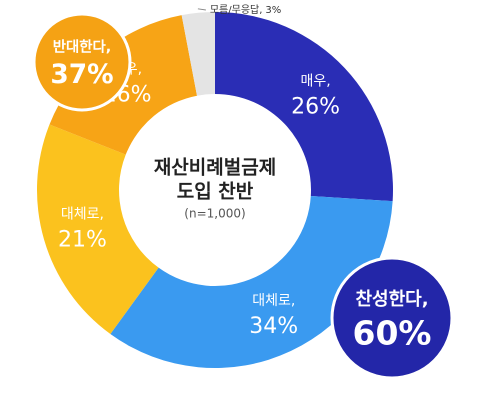 The width and height of the screenshot is (500, 405). Describe the element at coordinates (82, 240) in the screenshot. I see `slice-value: 21%` at that location.